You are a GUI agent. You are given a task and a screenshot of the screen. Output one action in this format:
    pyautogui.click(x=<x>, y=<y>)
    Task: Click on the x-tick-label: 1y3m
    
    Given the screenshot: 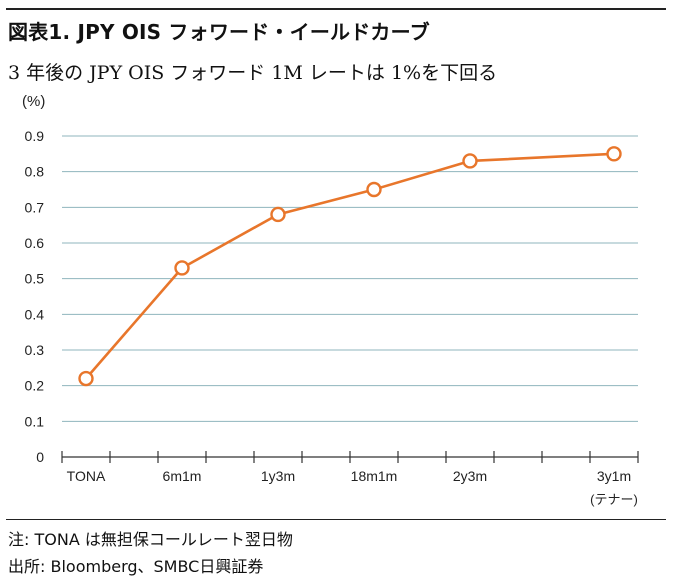 What is the action you would take?
    pyautogui.click(x=278, y=476)
    